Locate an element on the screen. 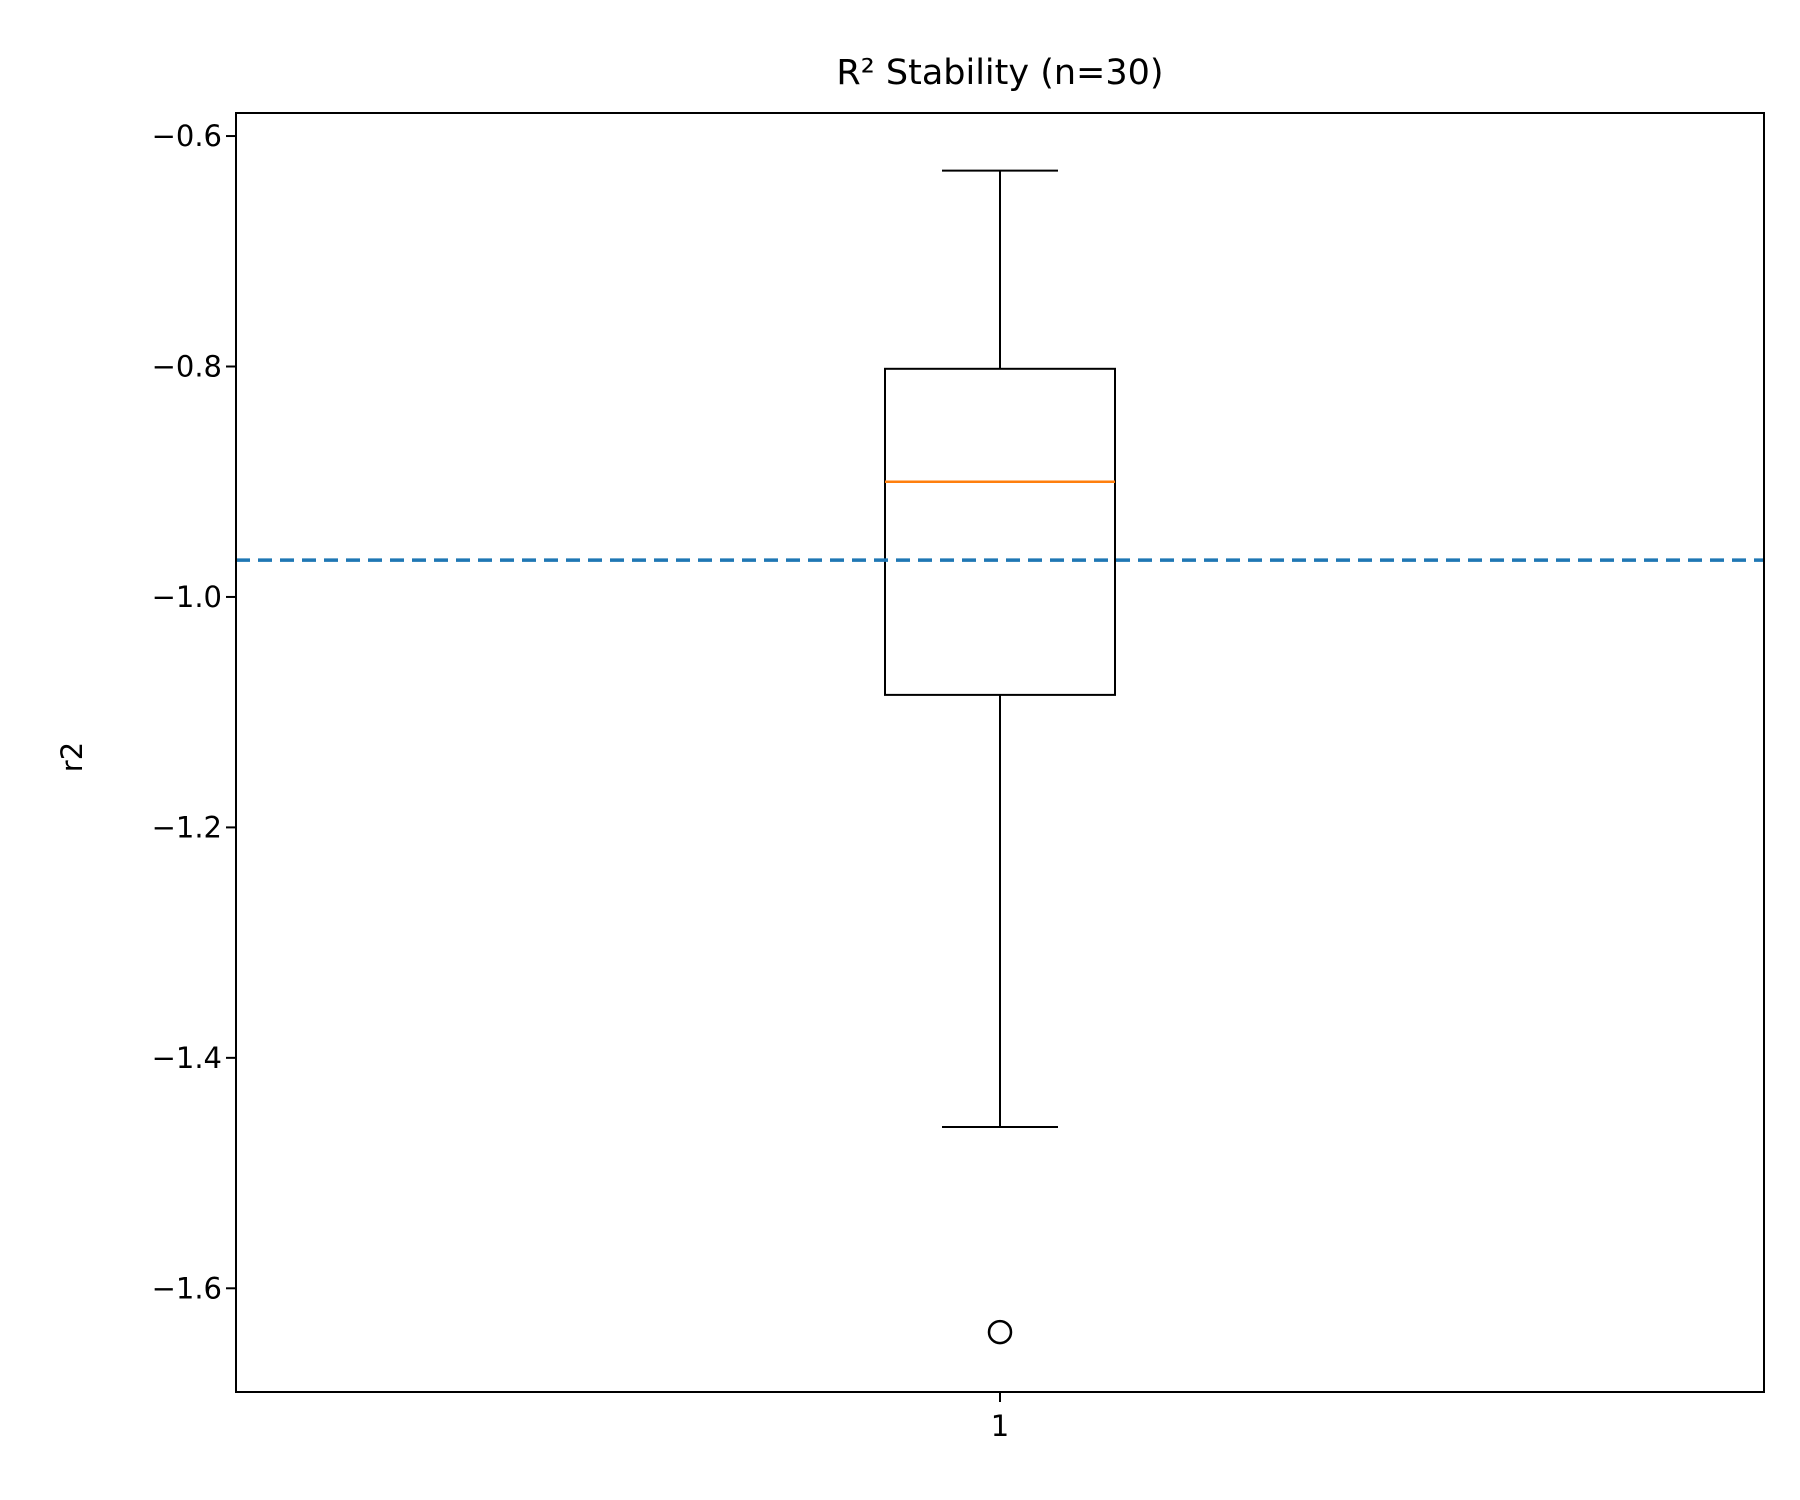 Image resolution: width=1800 pixels, height=1500 pixels. y-tick-label: −1.2 is located at coordinates (187, 827).